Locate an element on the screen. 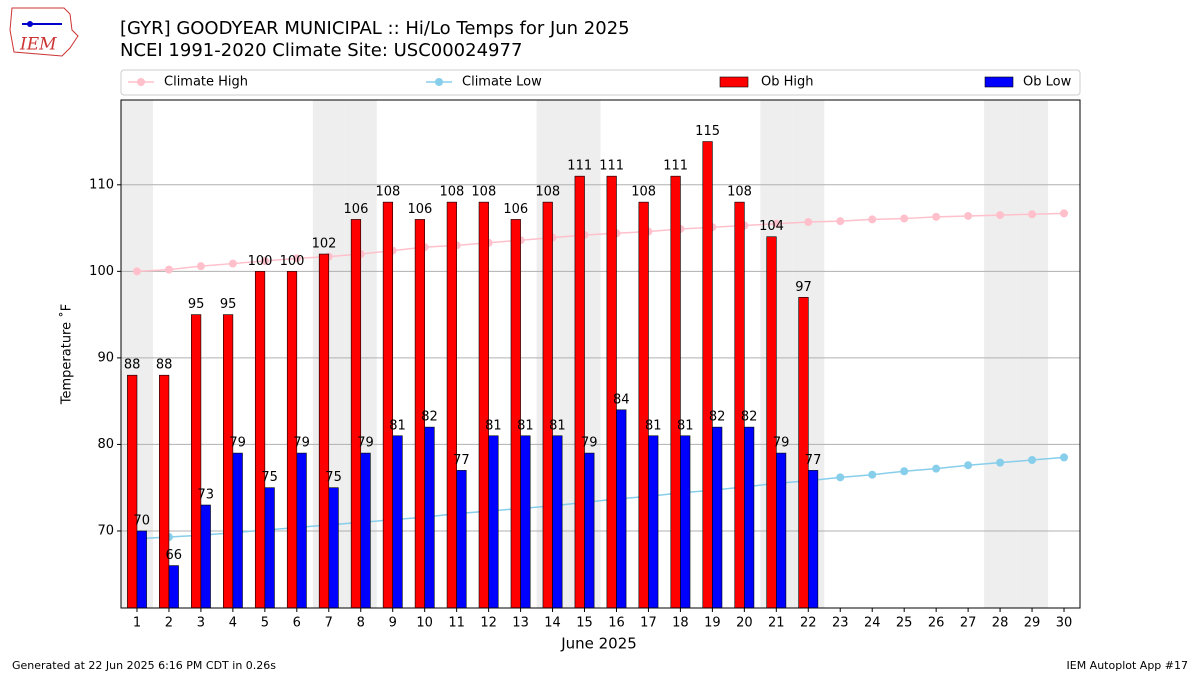 This screenshot has width=1200, height=675. x-tick-label: 4 is located at coordinates (233, 623).